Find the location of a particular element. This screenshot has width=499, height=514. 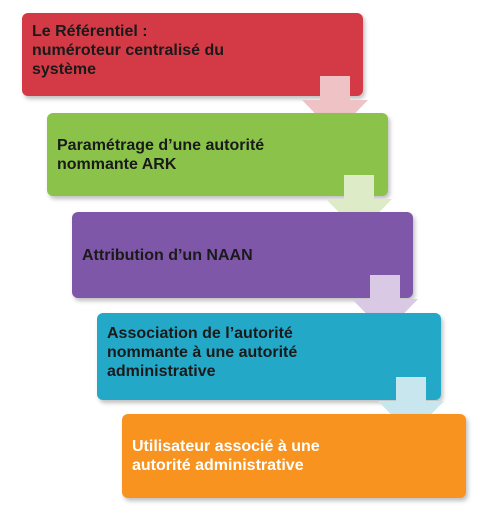

step-parametrage-label: Paramétrage d’une autorité nommante ARK is located at coordinates (161, 154).